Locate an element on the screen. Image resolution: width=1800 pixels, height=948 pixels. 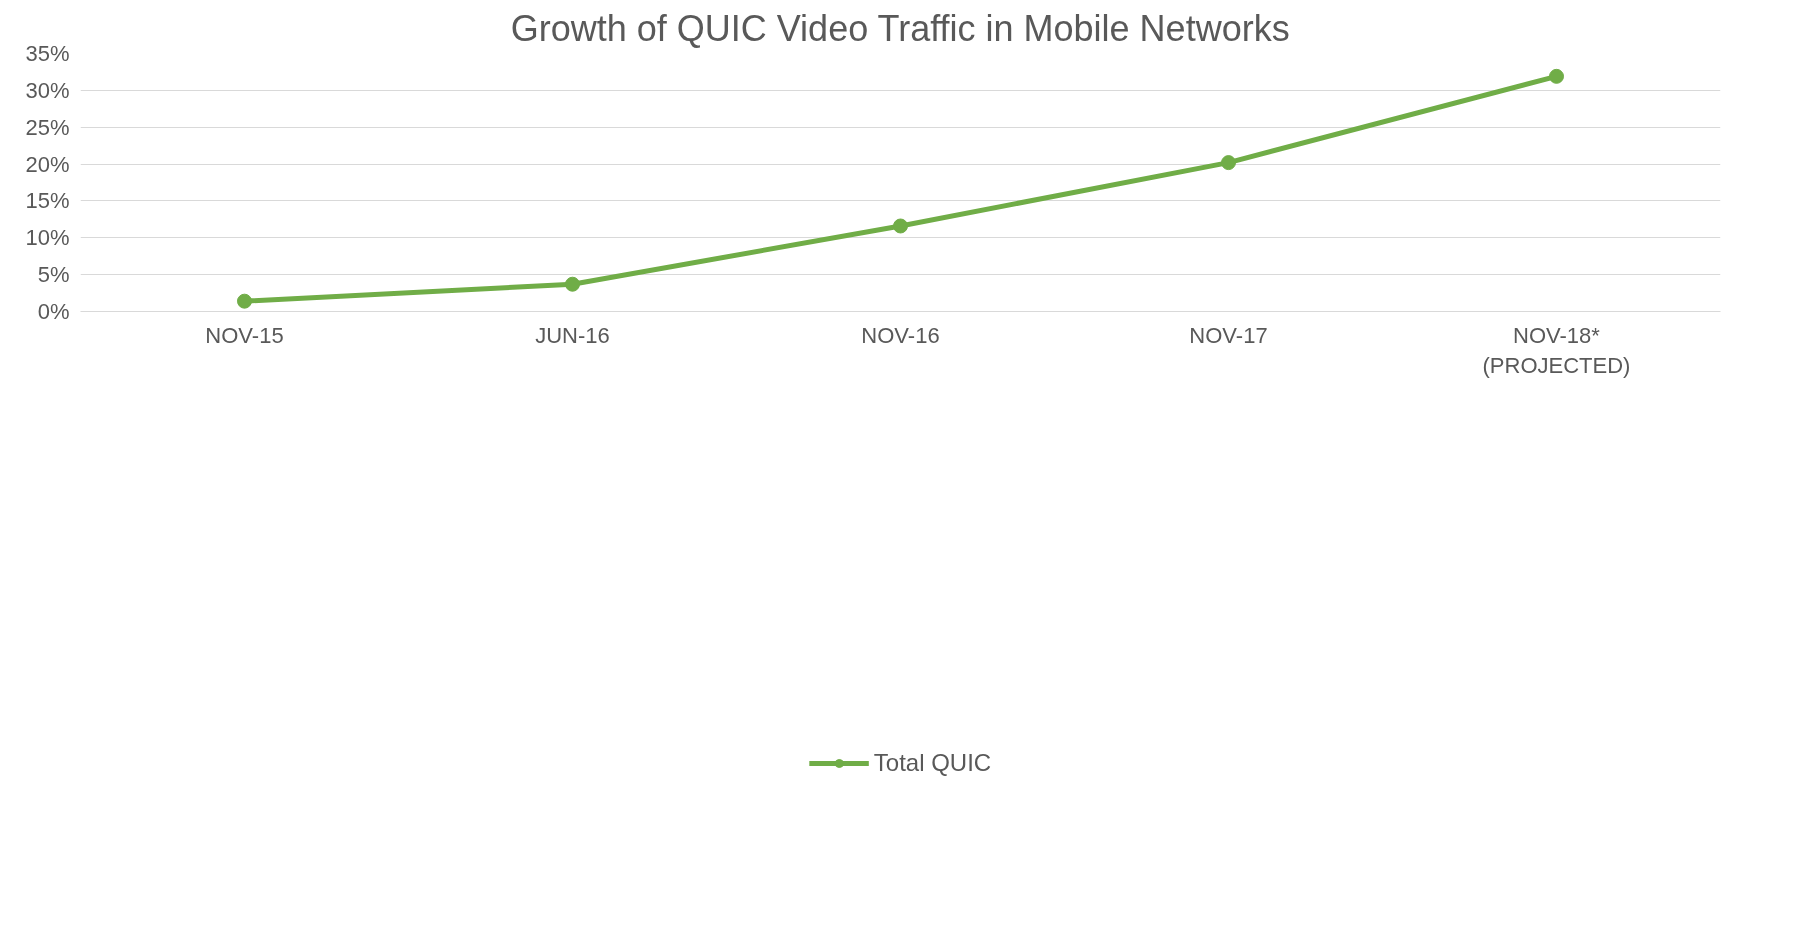
x-tick-label: NOV-18* (PROJECTED) is located at coordinates (1556, 350).